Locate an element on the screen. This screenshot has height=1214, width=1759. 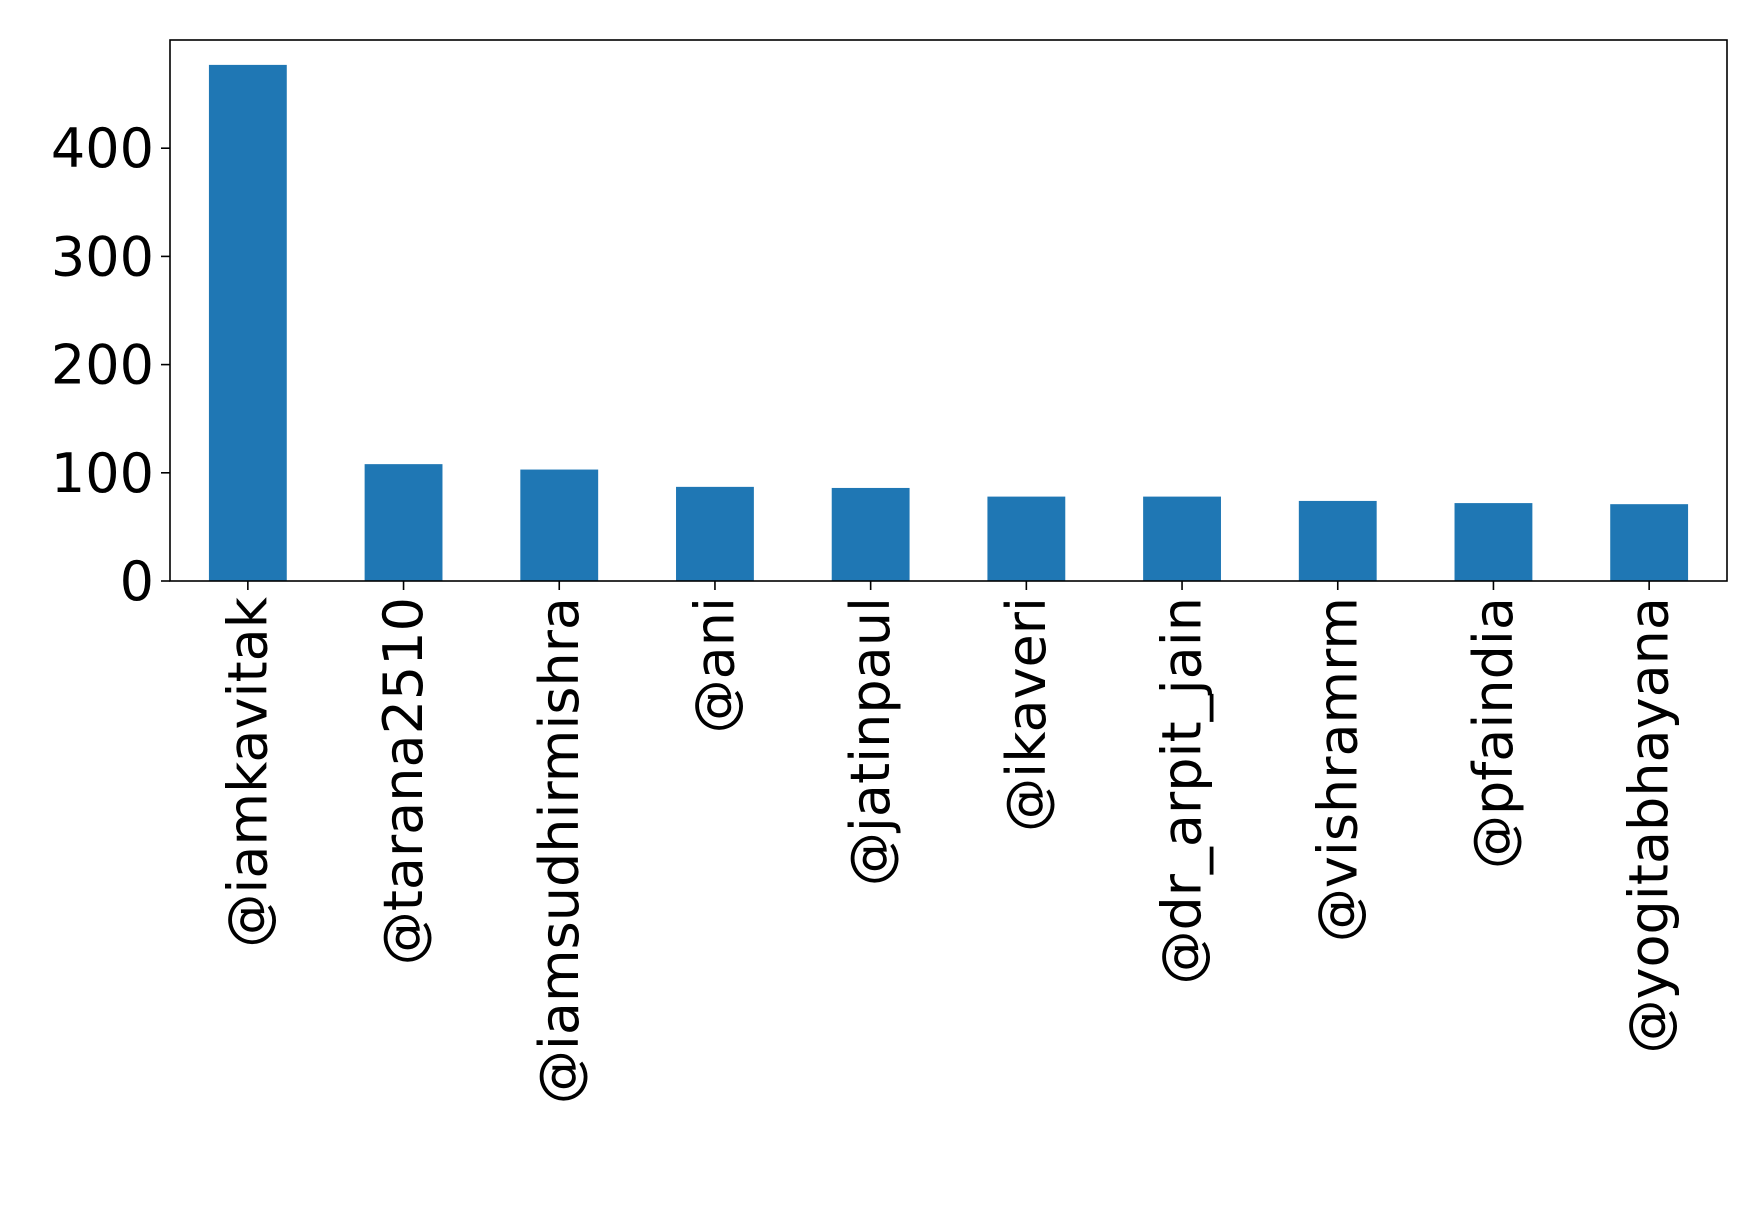
x-tick-label: @iamkavitak is located at coordinates (247, 771).